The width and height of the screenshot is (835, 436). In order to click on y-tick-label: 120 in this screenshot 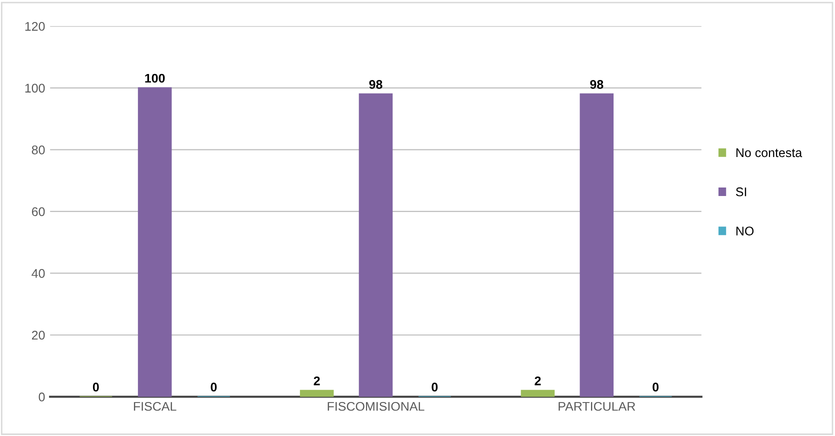, I will do `click(35, 26)`.